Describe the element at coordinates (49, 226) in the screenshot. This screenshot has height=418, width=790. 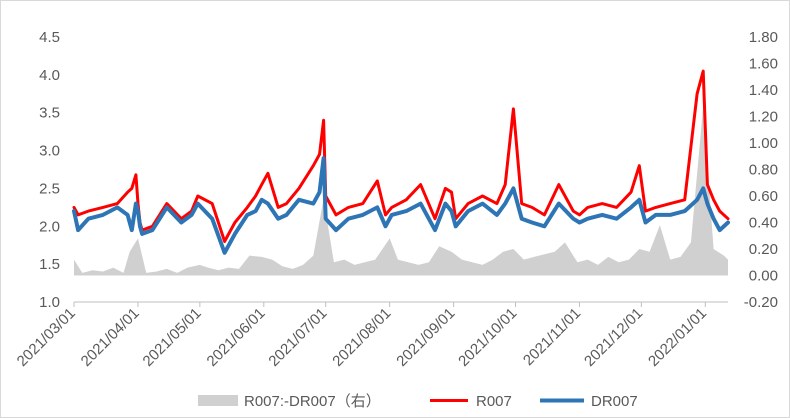
I see `y-left-tick-label: 2.0` at that location.